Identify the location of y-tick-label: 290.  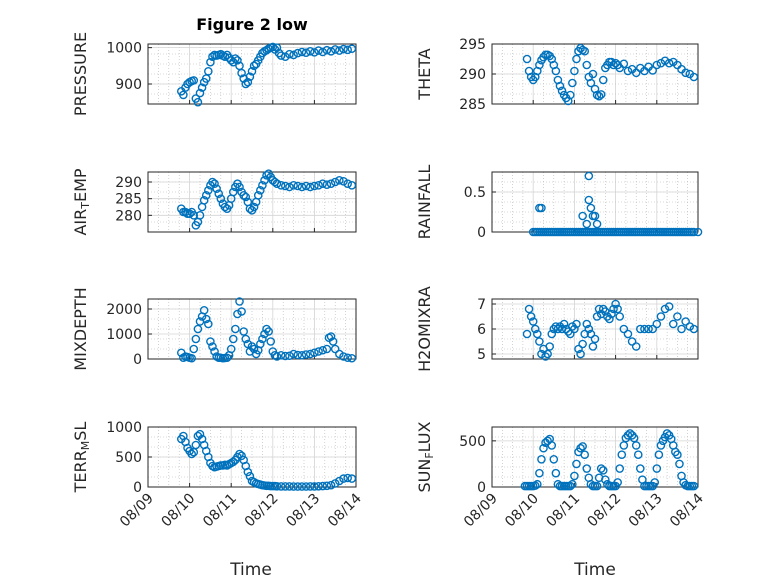
(472, 75).